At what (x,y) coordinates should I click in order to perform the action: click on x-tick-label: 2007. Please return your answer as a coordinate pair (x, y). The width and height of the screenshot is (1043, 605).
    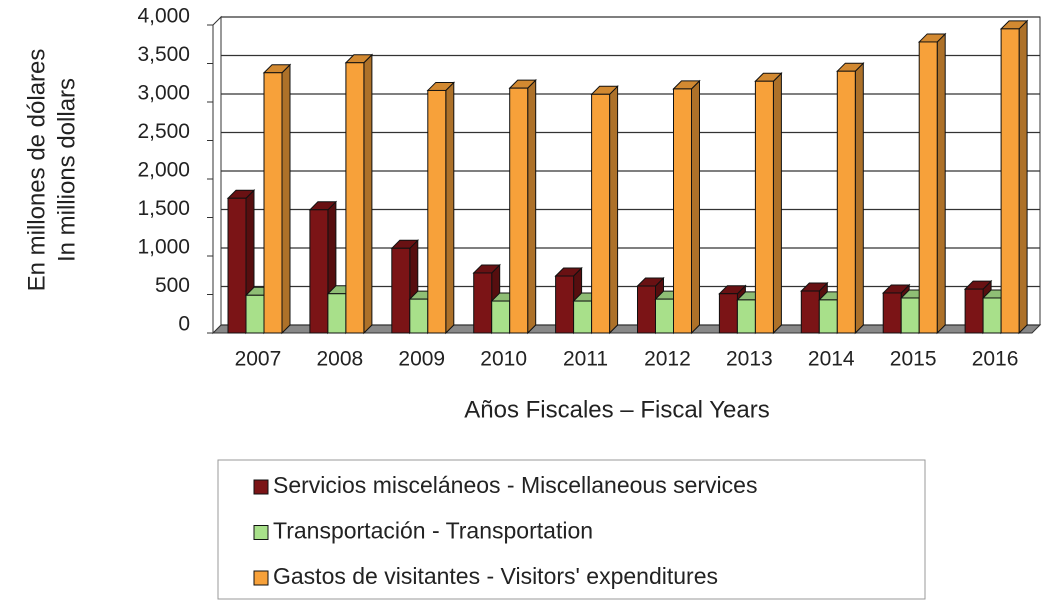
    Looking at the image, I should click on (258, 359).